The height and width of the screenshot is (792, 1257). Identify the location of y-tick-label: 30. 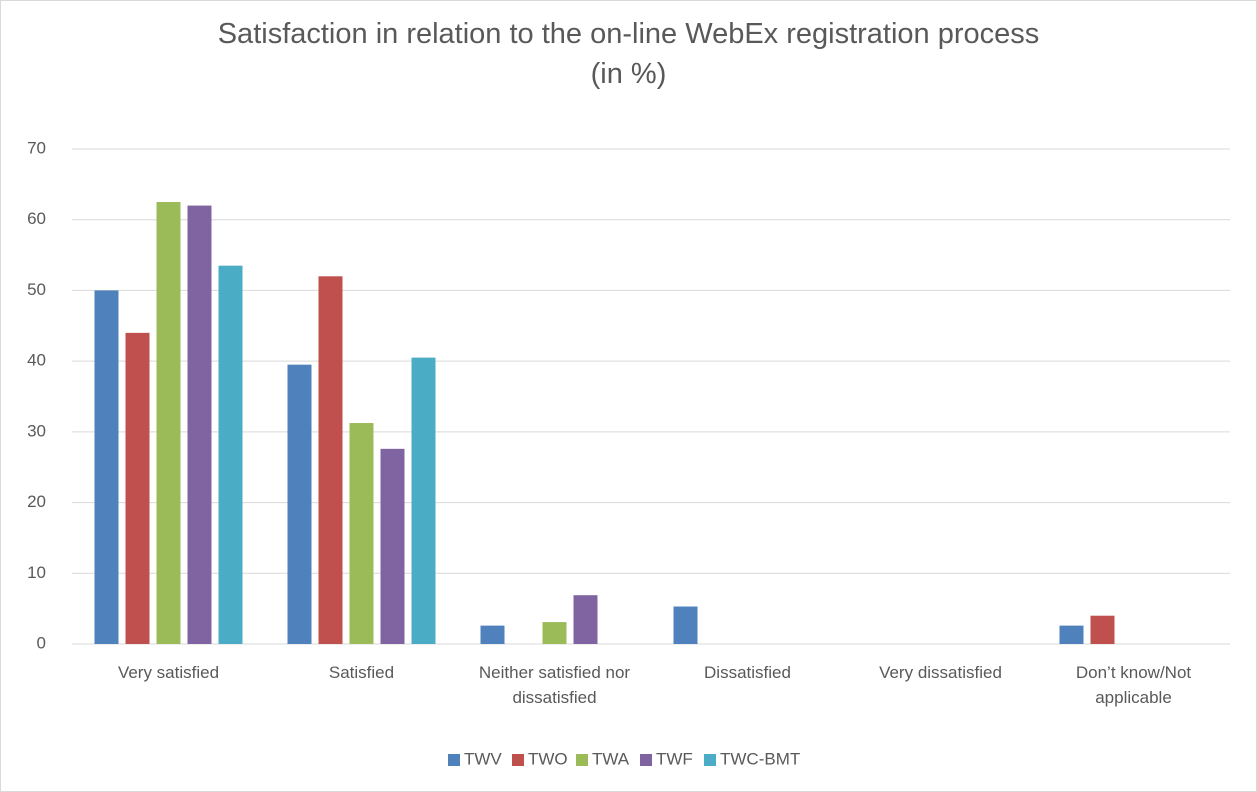
(36, 430).